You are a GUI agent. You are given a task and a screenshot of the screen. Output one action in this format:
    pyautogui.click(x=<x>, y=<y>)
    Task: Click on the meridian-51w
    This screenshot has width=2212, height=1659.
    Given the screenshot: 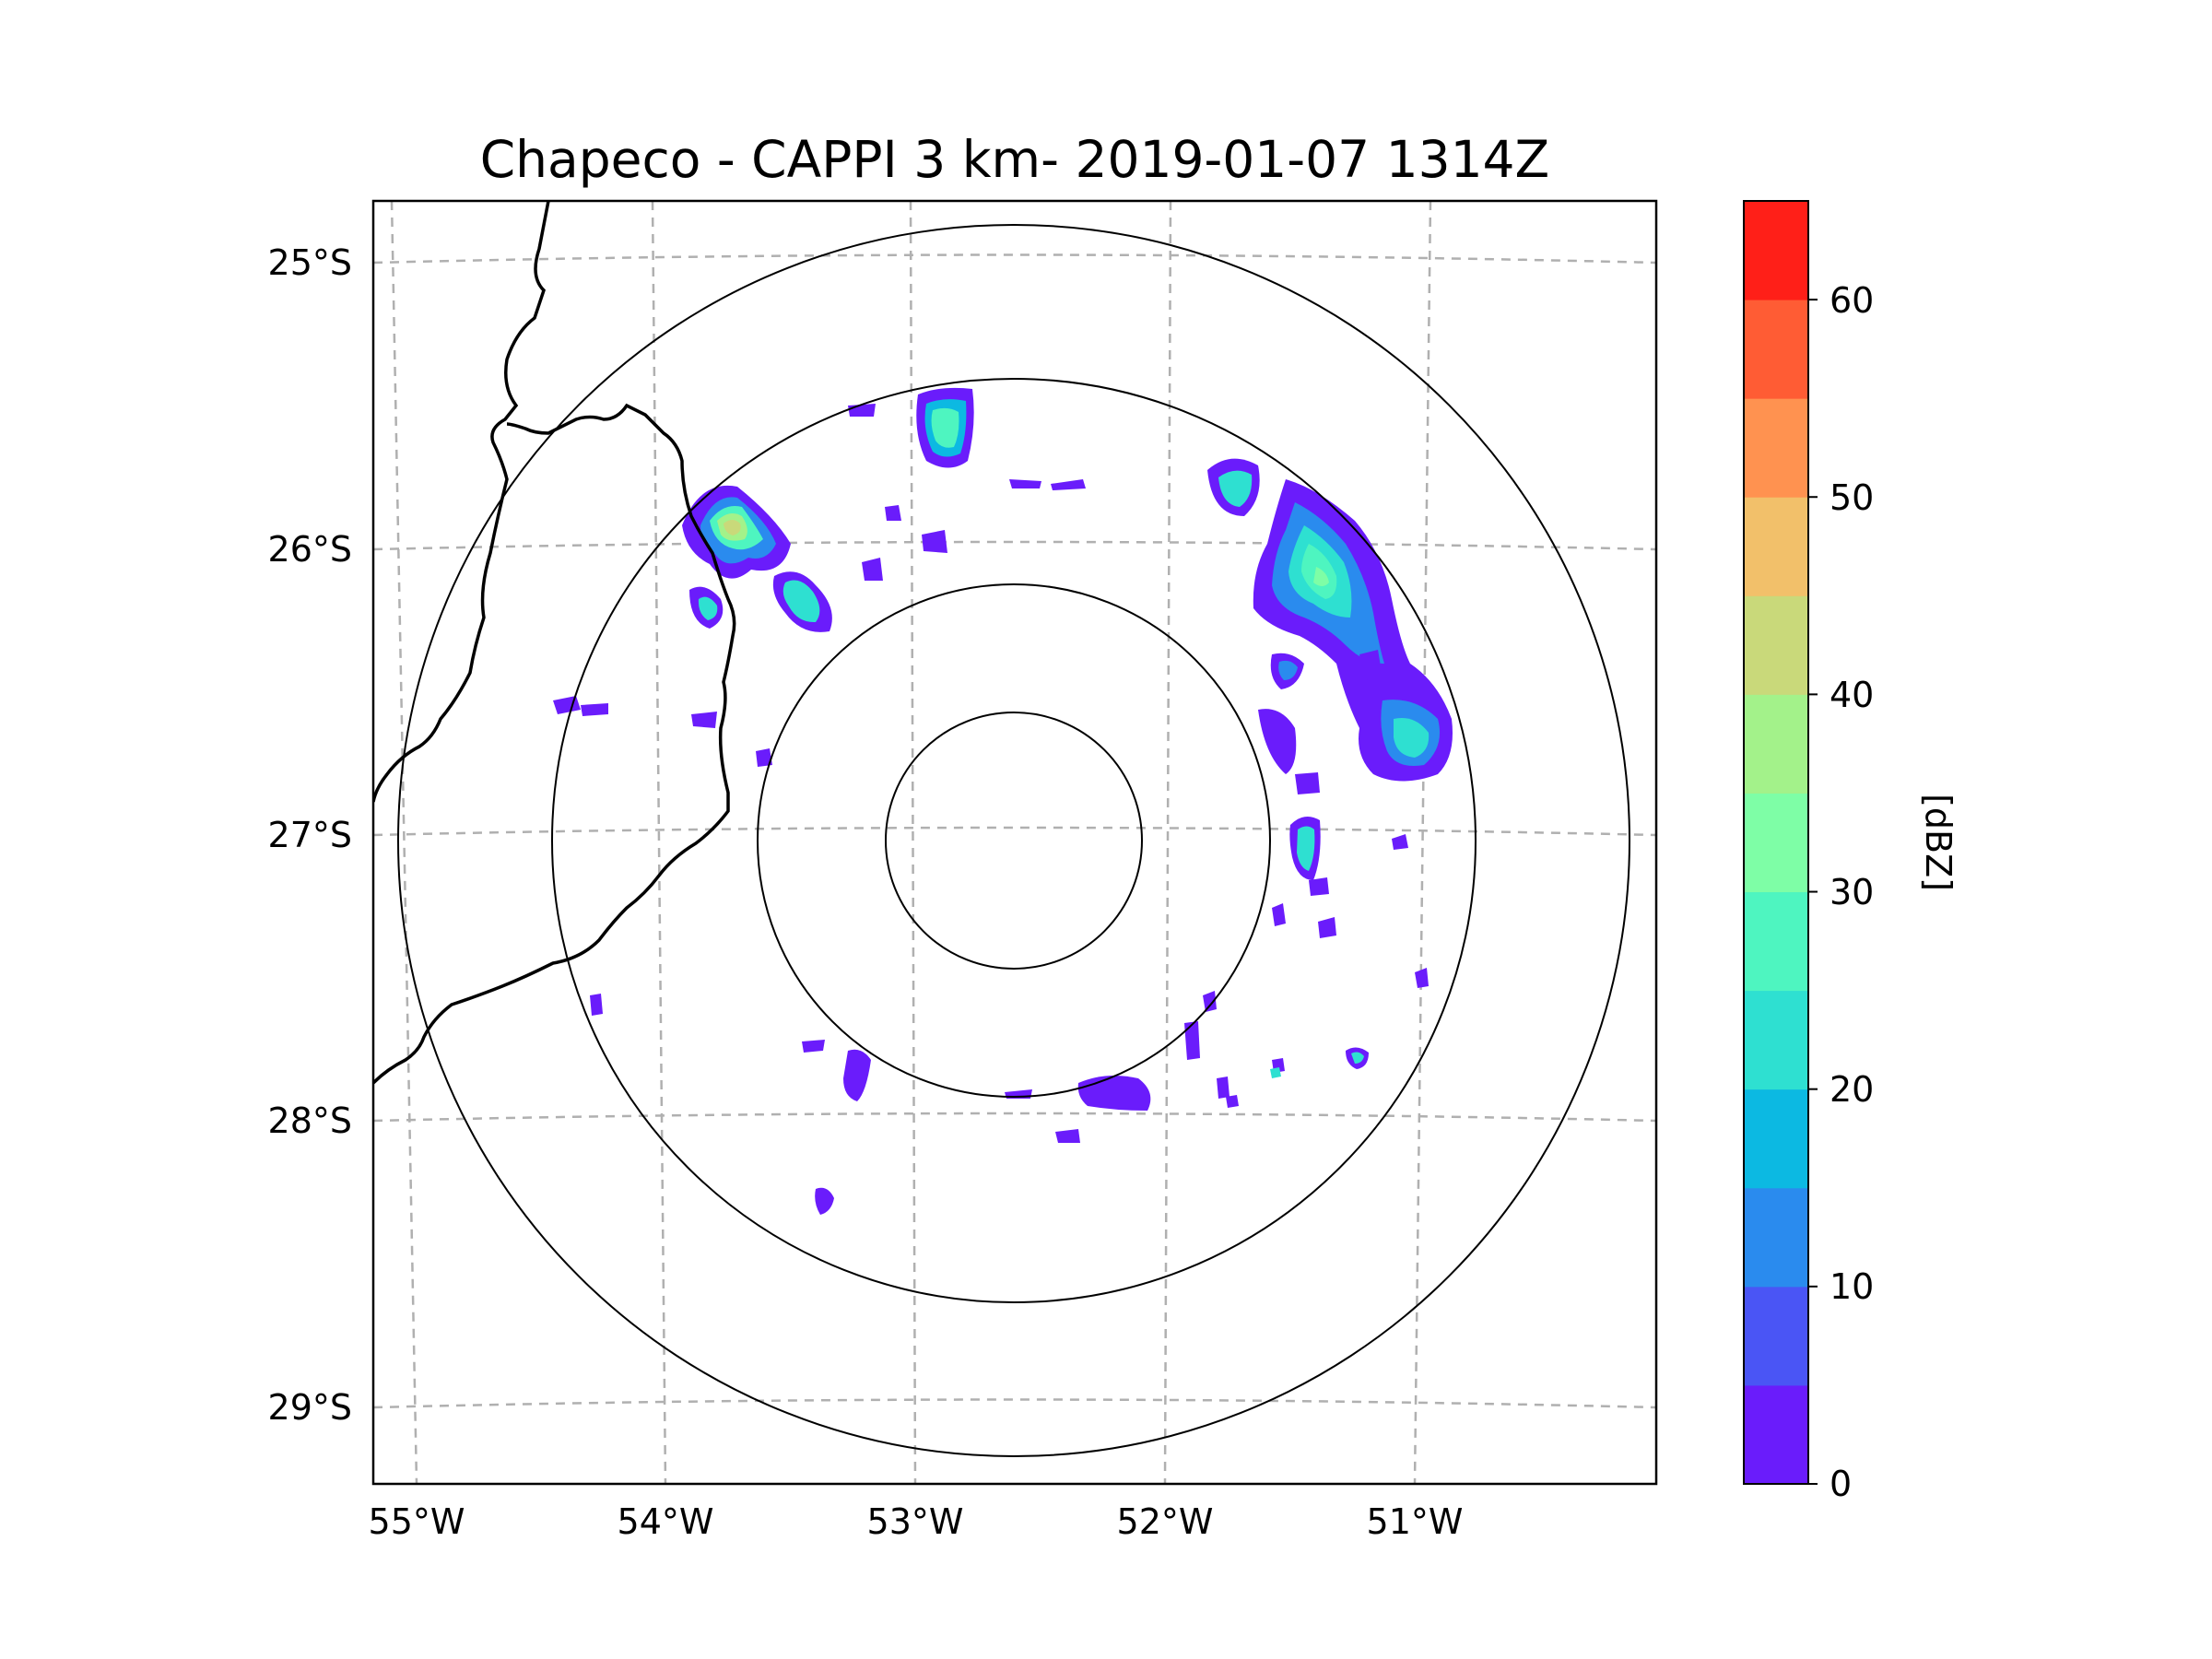 What is the action you would take?
    pyautogui.click(x=1422, y=842)
    